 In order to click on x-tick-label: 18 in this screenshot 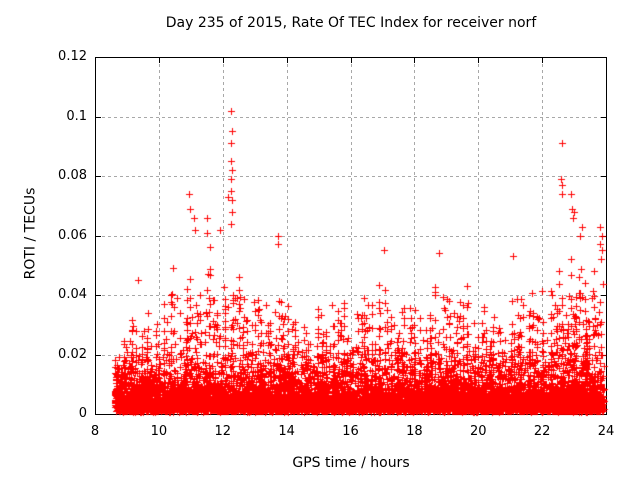, I will do `click(414, 431)`.